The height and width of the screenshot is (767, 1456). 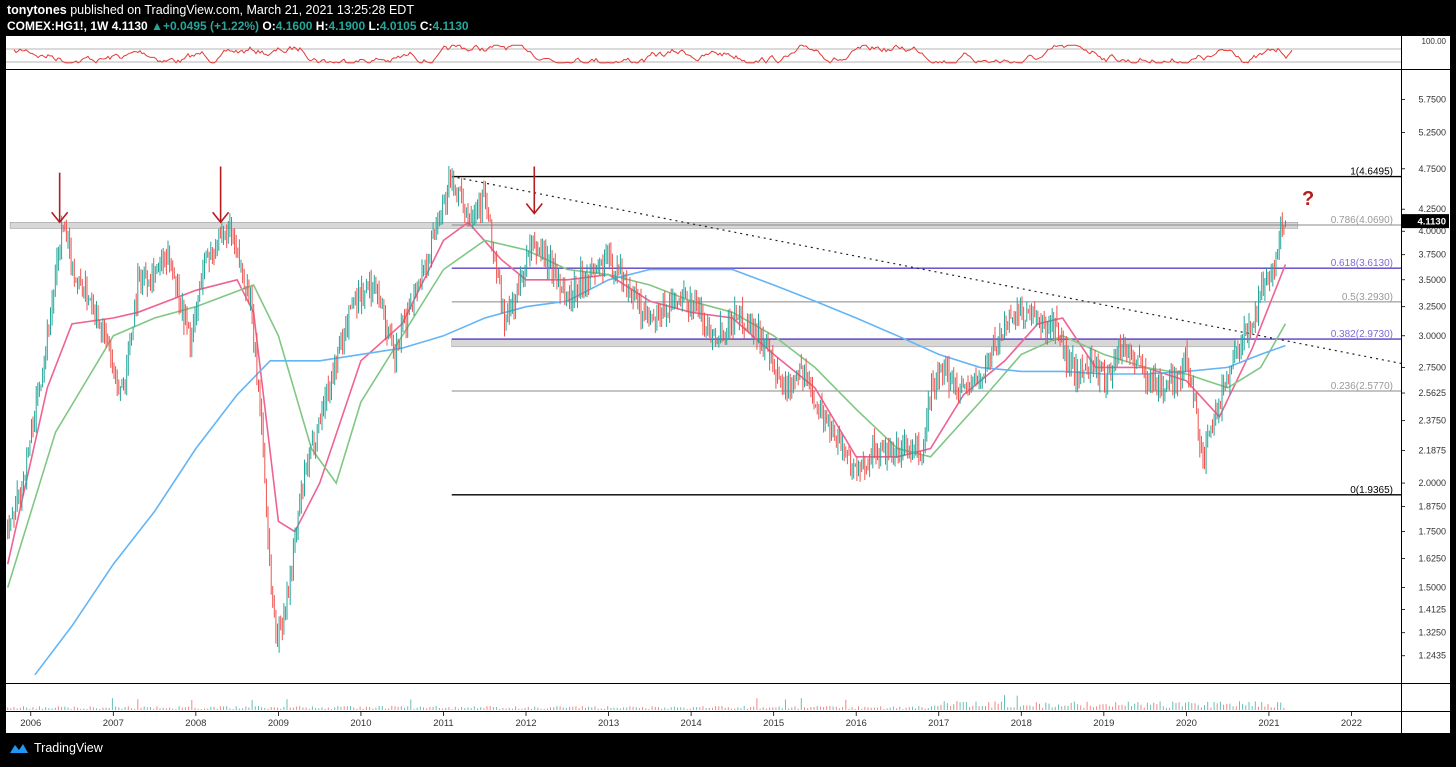 I want to click on fib-label-5: 0.236(2.5770), so click(x=1362, y=386).